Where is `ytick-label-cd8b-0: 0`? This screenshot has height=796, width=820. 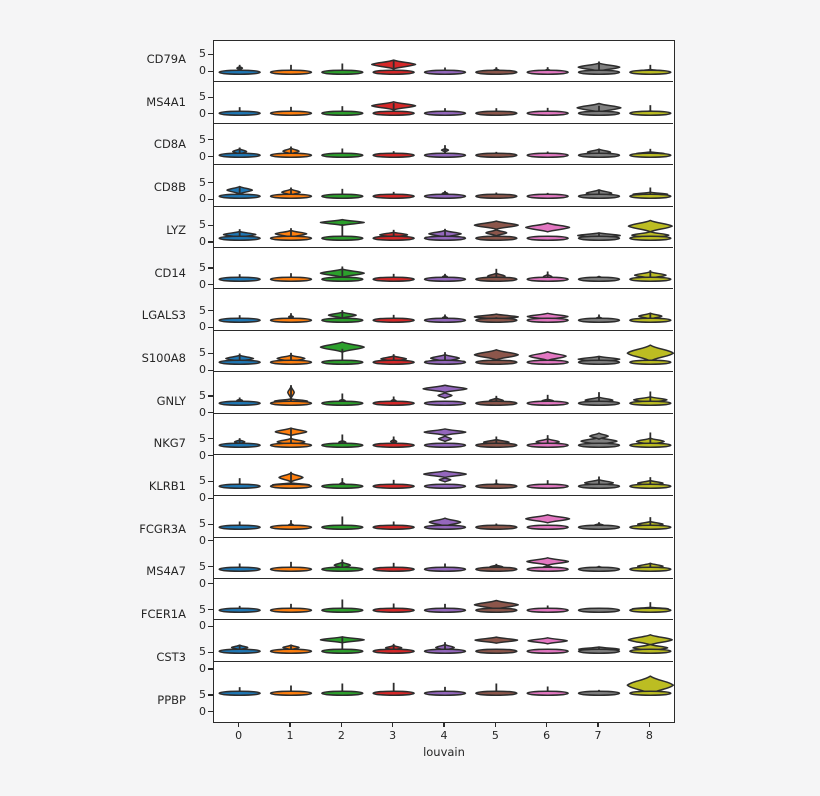 ytick-label-cd8b-0: 0 is located at coordinates (202, 199).